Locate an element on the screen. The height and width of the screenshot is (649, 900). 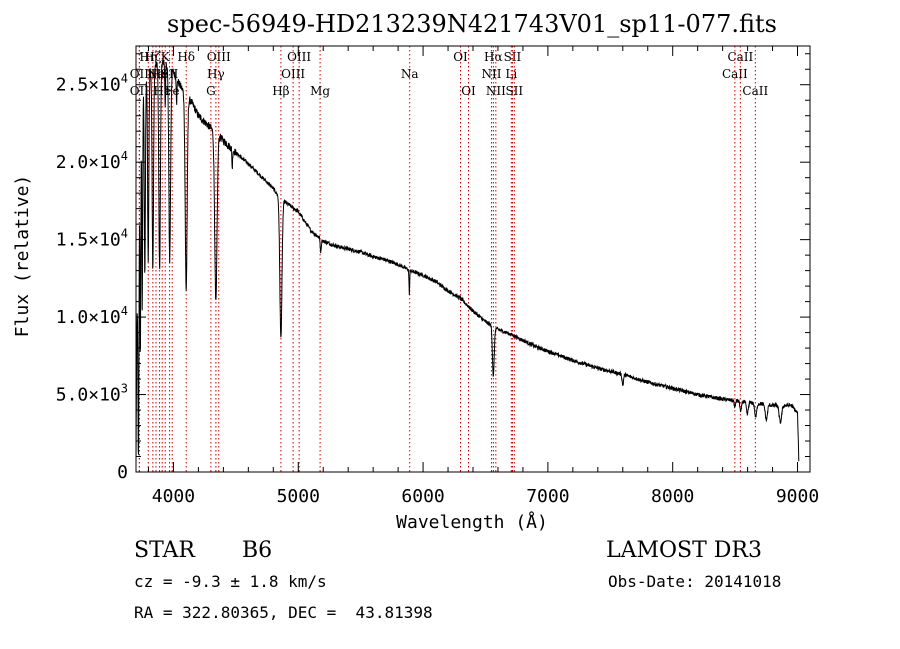
coordinates: RA = 322.80365, DEC = 43.81398 is located at coordinates (283, 612).